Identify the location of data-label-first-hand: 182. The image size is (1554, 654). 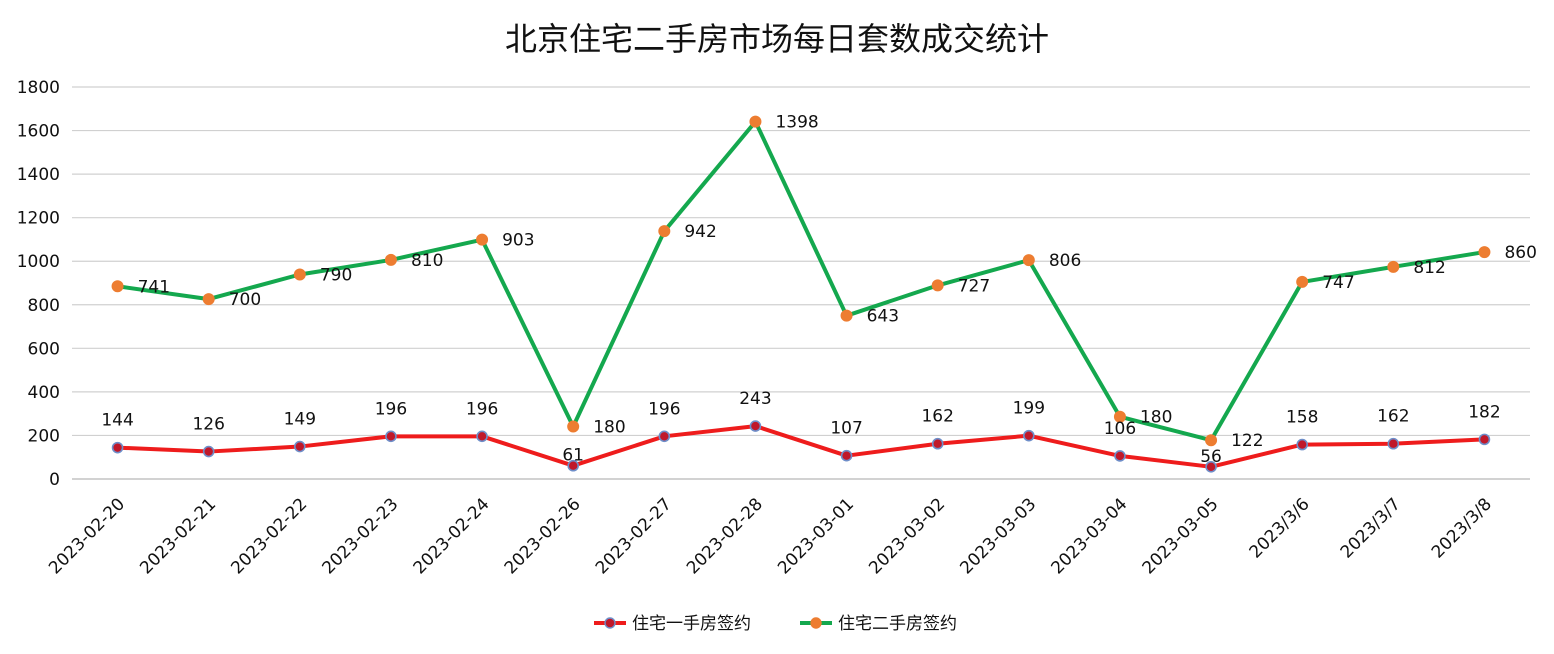
(1484, 412).